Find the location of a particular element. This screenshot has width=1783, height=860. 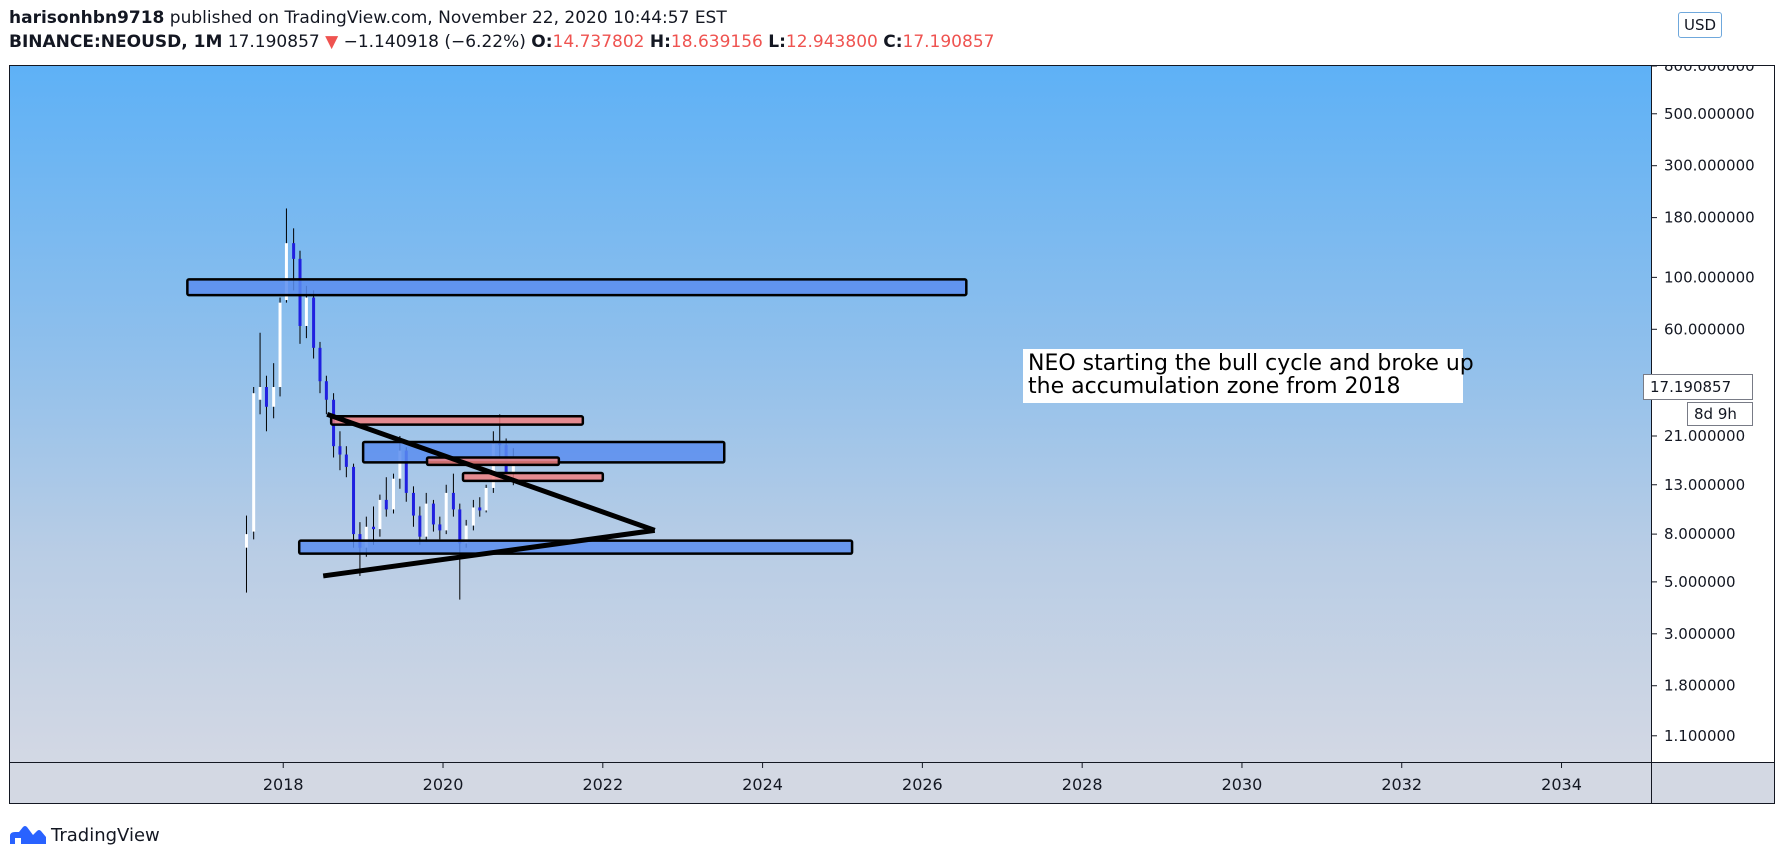

price-change: −1.140918 (−6.22%) is located at coordinates (434, 42).